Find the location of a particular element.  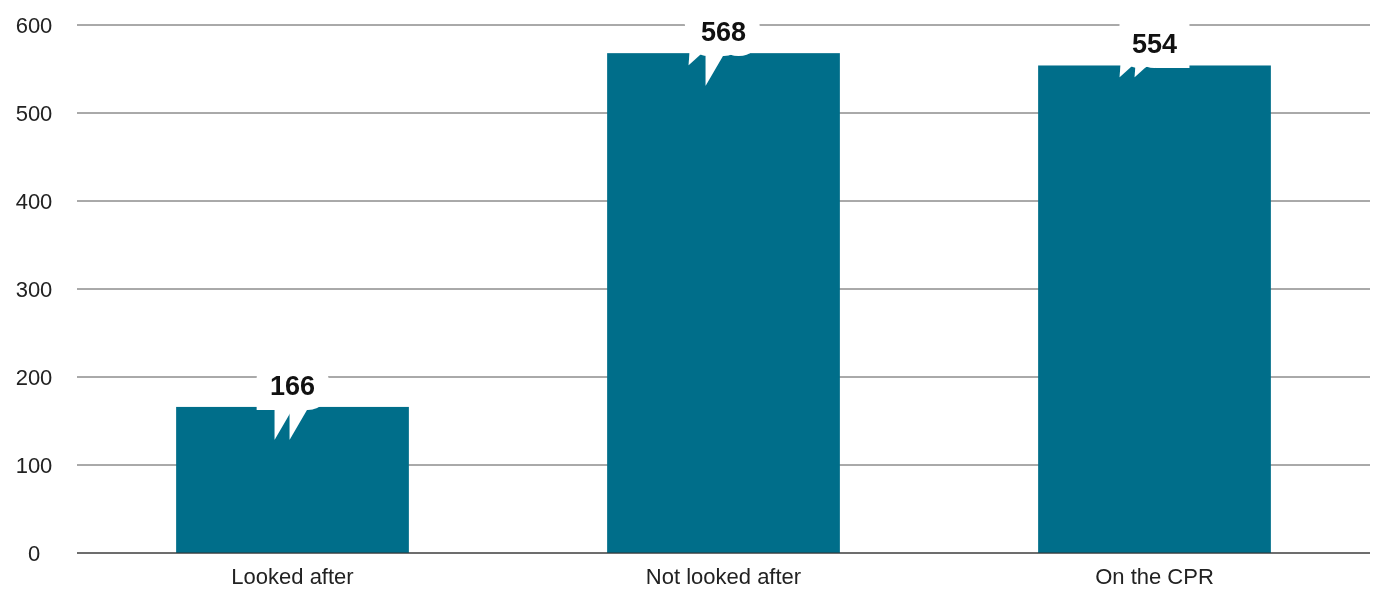

y-tick-label: 500 is located at coordinates (34, 113).